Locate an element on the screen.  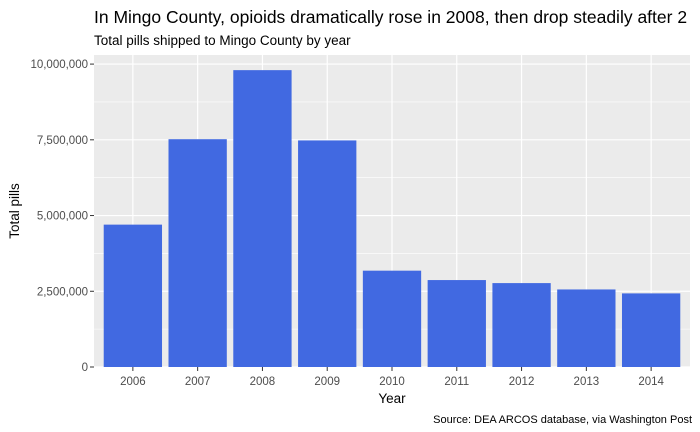
x-tick-label: 2007 is located at coordinates (198, 382).